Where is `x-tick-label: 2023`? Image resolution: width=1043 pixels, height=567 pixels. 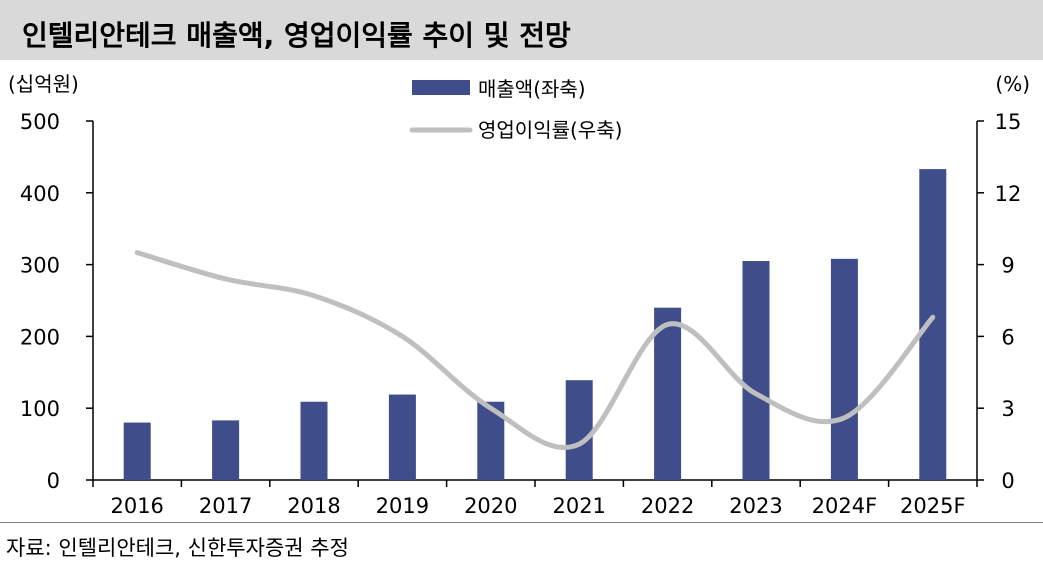 x-tick-label: 2023 is located at coordinates (755, 506).